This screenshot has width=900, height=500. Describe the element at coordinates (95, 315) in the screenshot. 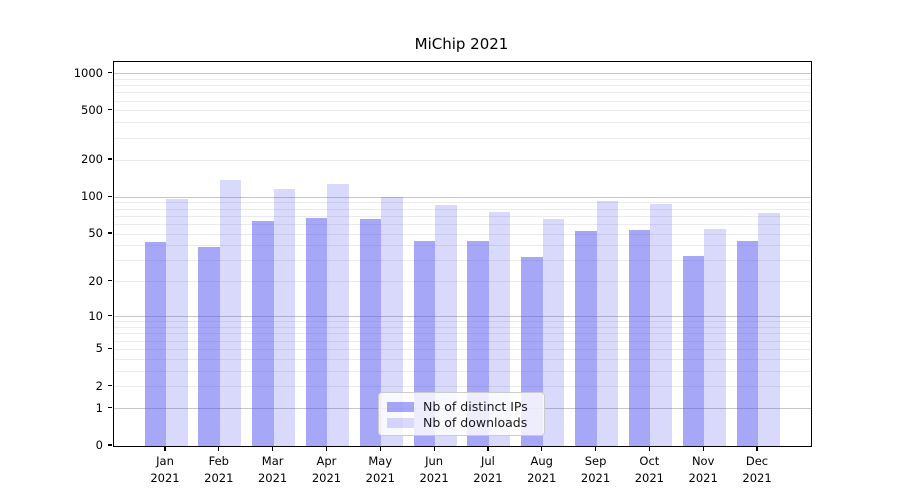

I see `y-axis-tick-label: 10` at that location.